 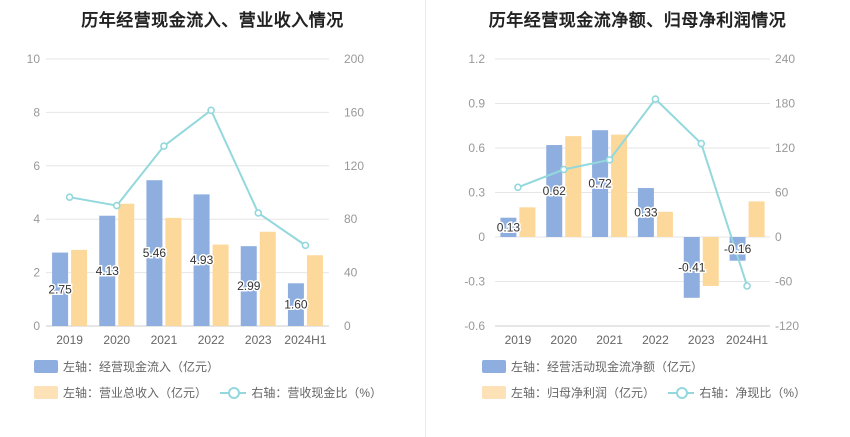 I want to click on legend-row: 左轴：归母净利润（亿元） 右轴：净现比（%）, so click(x=649, y=393).